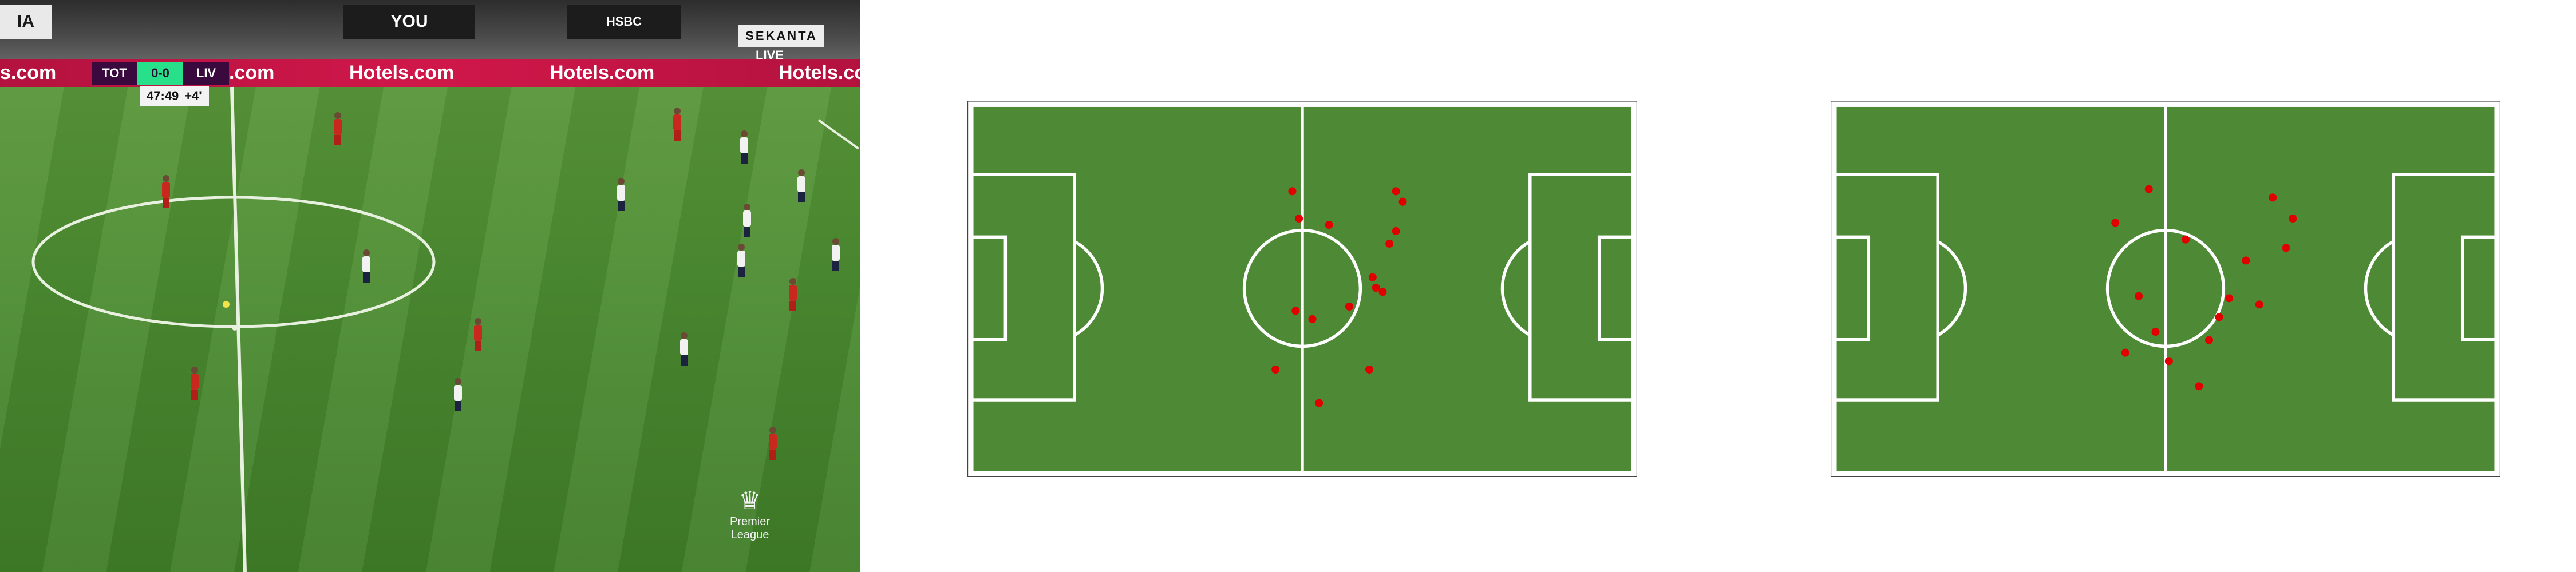 Image resolution: width=2576 pixels, height=572 pixels. What do you see at coordinates (749, 501) in the screenshot?
I see `lion-icon: ♛` at bounding box center [749, 501].